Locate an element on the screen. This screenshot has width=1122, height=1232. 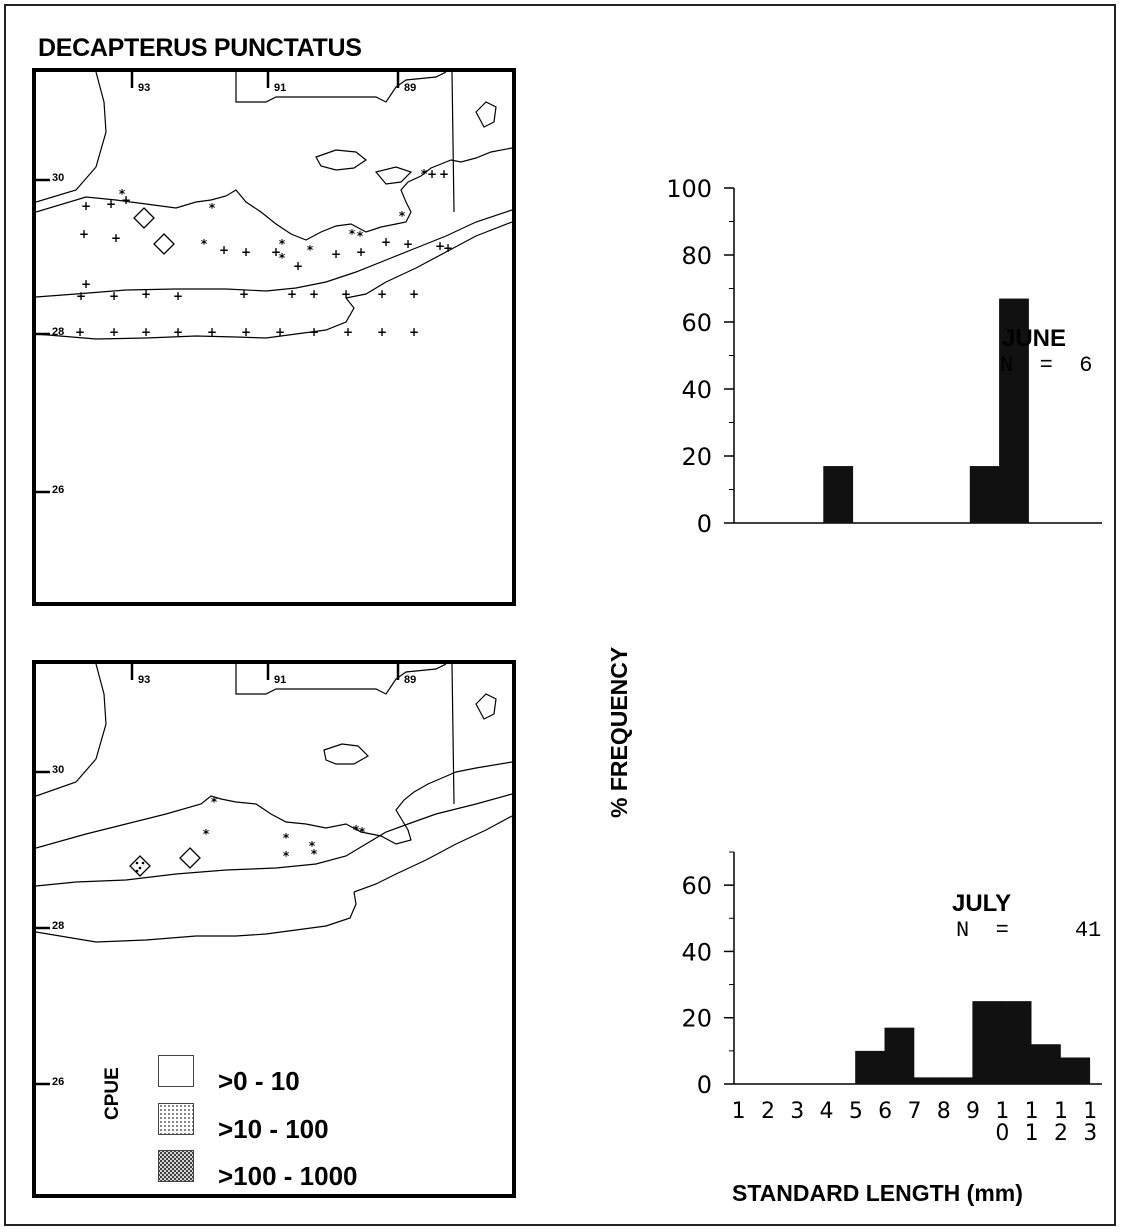
y-tick-label: 80 is located at coordinates (696, 256).